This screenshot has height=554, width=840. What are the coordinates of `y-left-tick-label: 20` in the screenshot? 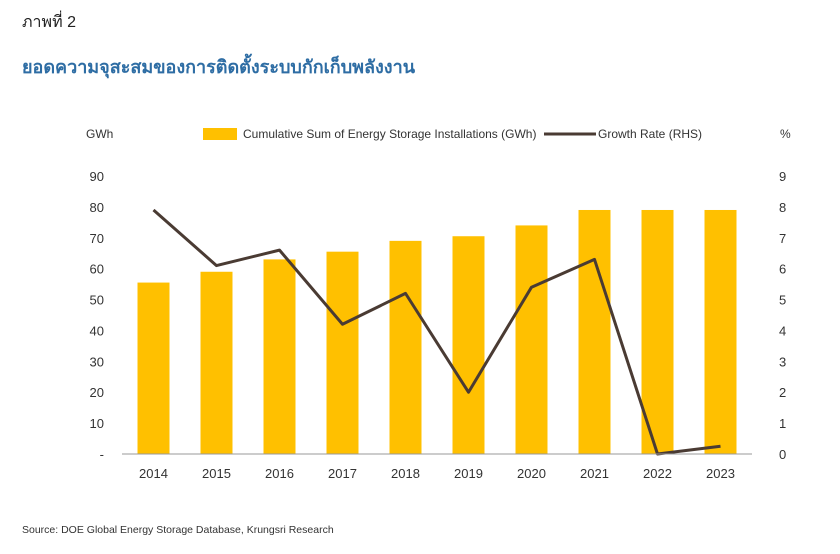 It's located at (97, 392).